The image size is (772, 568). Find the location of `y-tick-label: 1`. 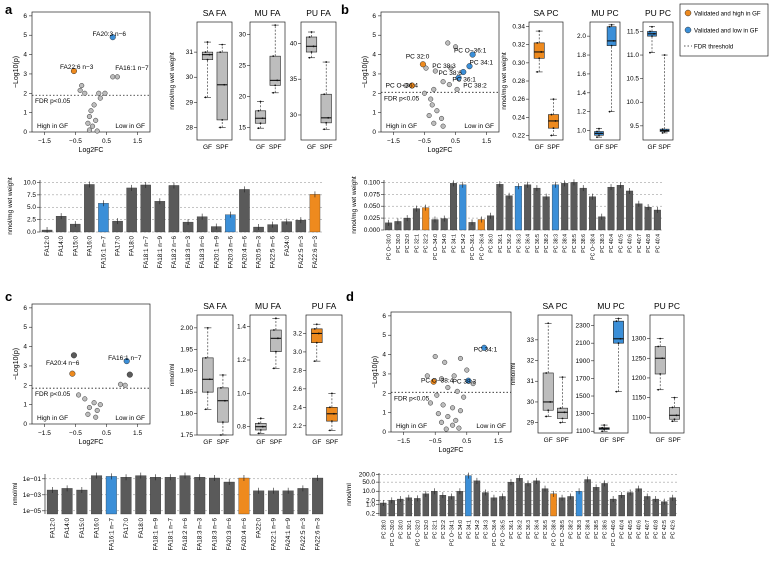

y-tick-label: 1 is located at coordinates (384, 413).